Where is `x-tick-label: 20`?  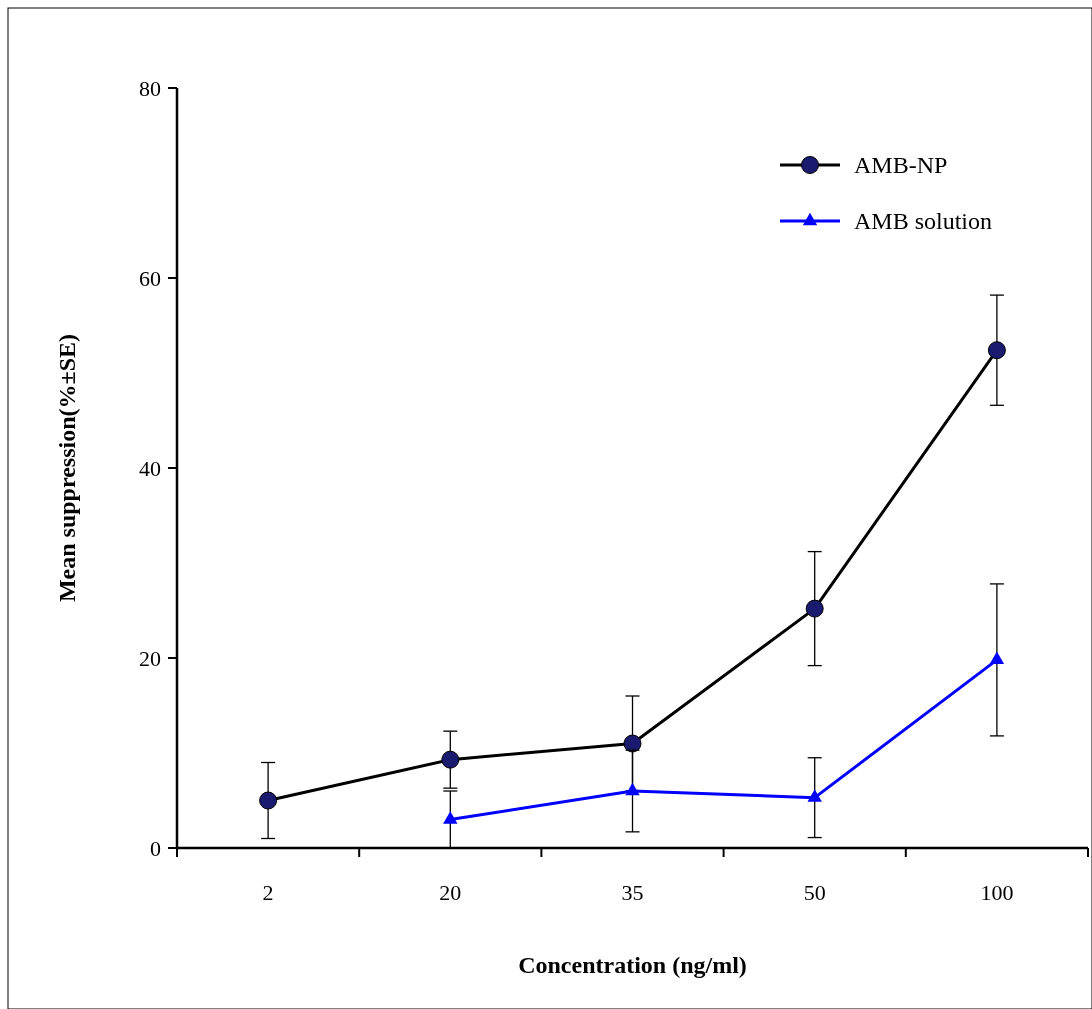
x-tick-label: 20 is located at coordinates (450, 892).